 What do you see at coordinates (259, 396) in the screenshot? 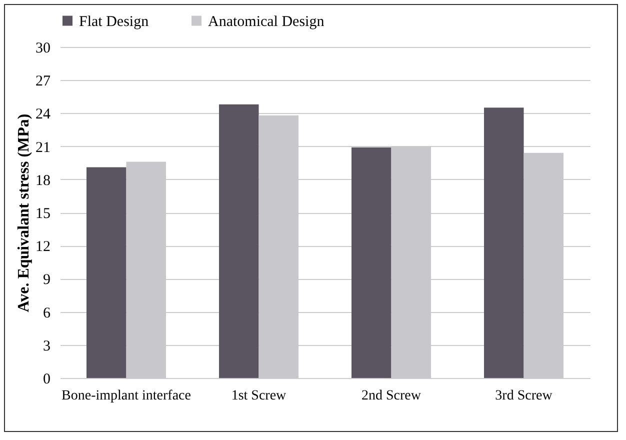
I see `x-tick-label: 1st Screw` at bounding box center [259, 396].